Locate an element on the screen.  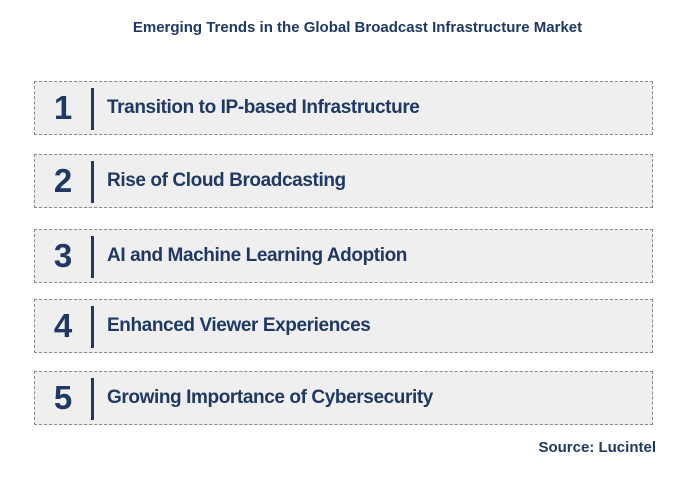
trend-label: Transition to IP-based Infrastructure is located at coordinates (263, 107).